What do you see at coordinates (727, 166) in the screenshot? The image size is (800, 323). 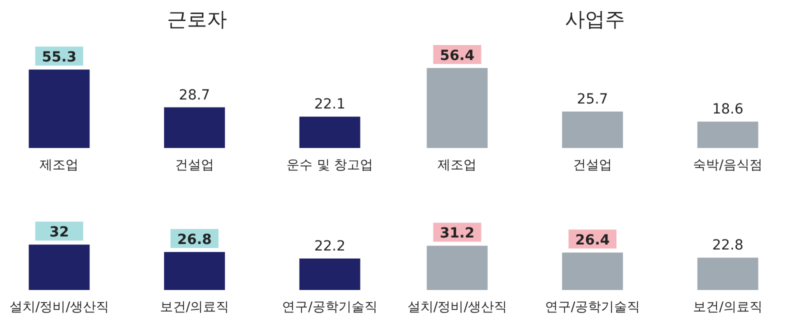 I see `x-tick-label: 숙박/음식점` at bounding box center [727, 166].